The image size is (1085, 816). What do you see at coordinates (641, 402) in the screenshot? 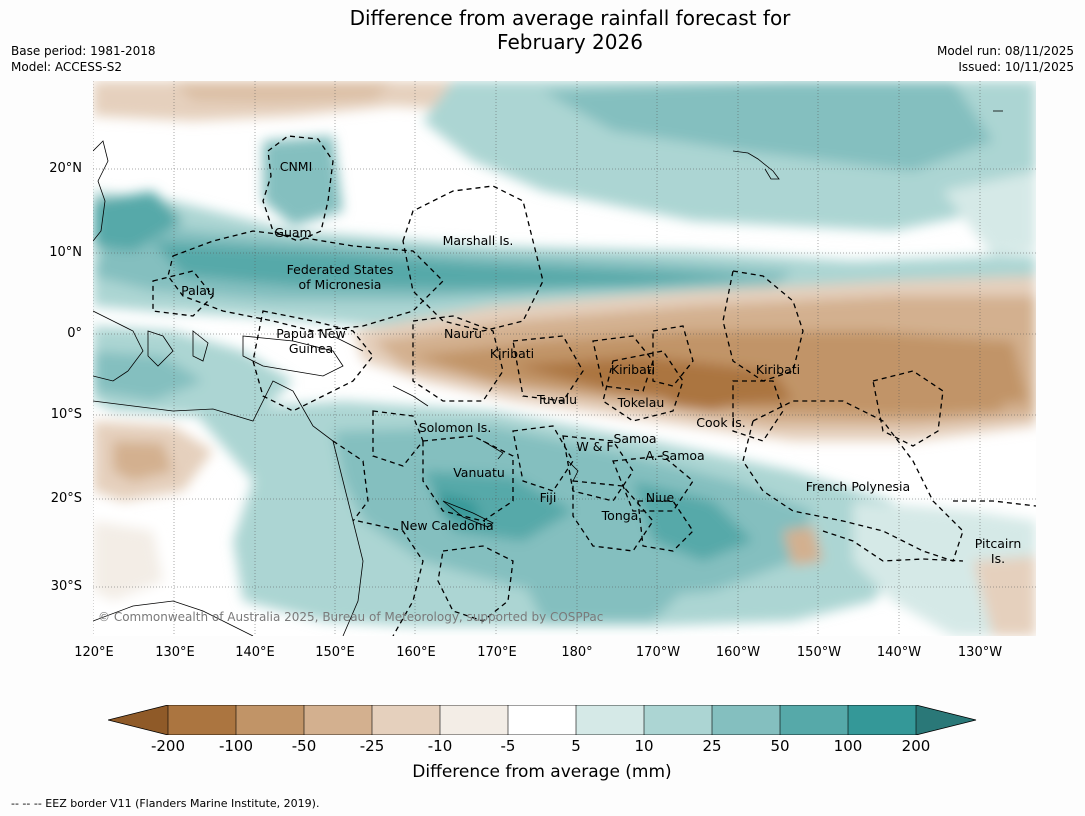
I see `label-tokelau: Tokelau` at bounding box center [641, 402].